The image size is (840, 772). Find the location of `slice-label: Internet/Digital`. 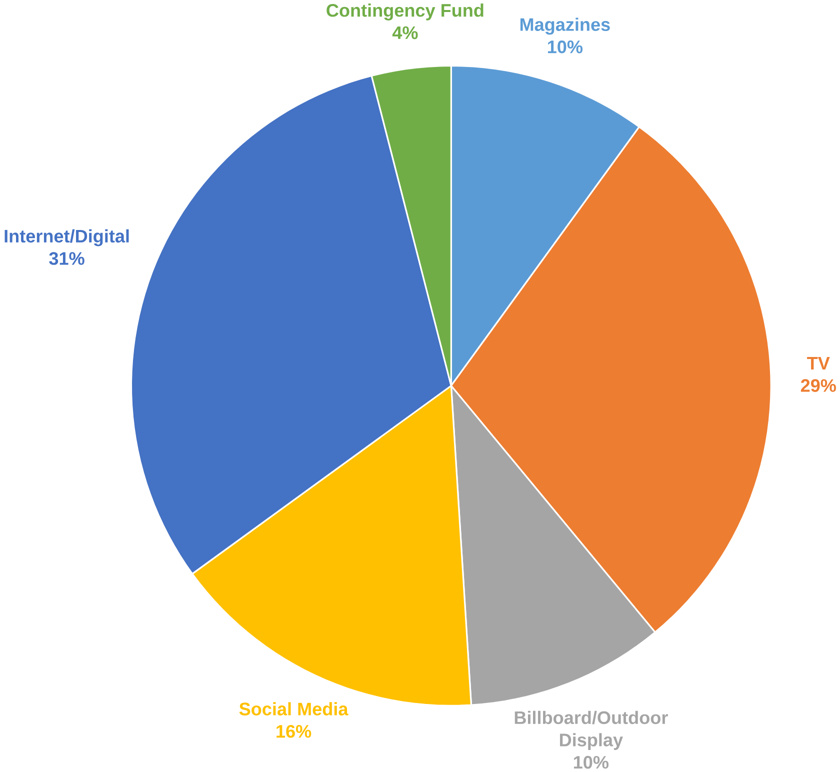

slice-label: Internet/Digital is located at coordinates (66, 237).